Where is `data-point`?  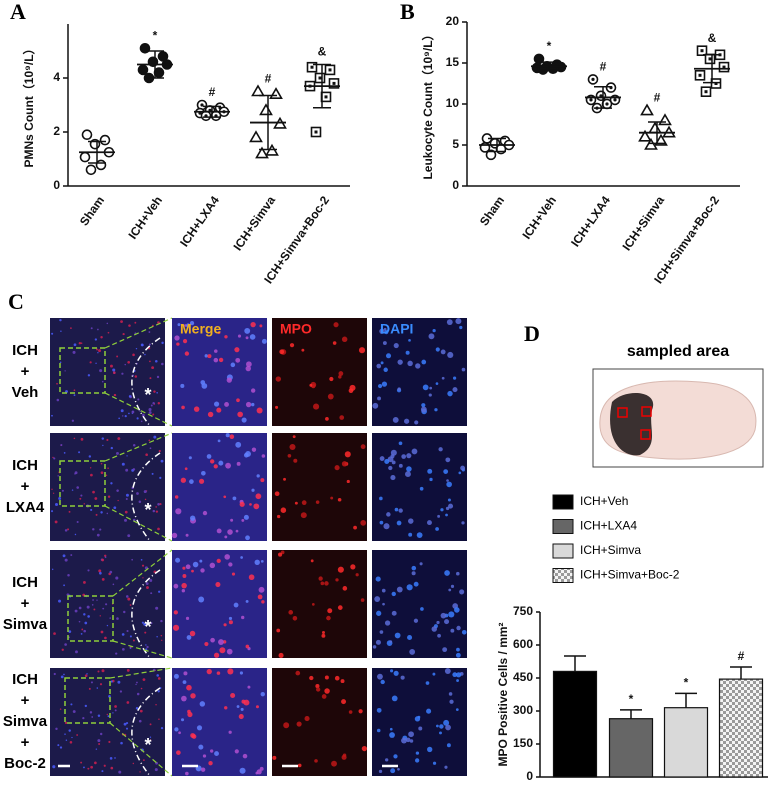 data-point is located at coordinates (87, 134).